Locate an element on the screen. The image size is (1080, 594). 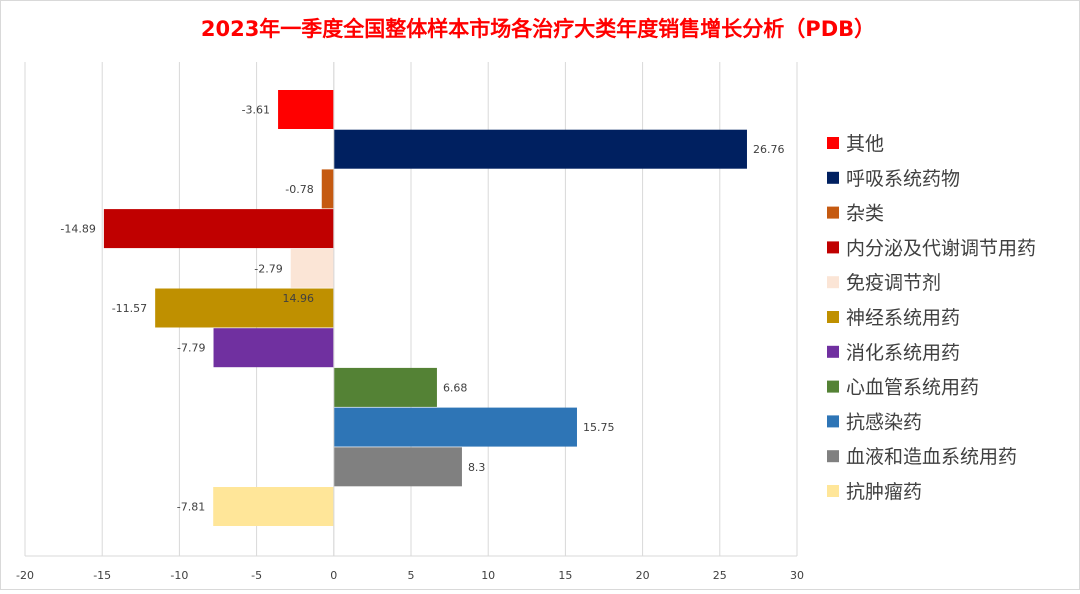
legend-label: 免疫调节剂 is located at coordinates (893, 283).